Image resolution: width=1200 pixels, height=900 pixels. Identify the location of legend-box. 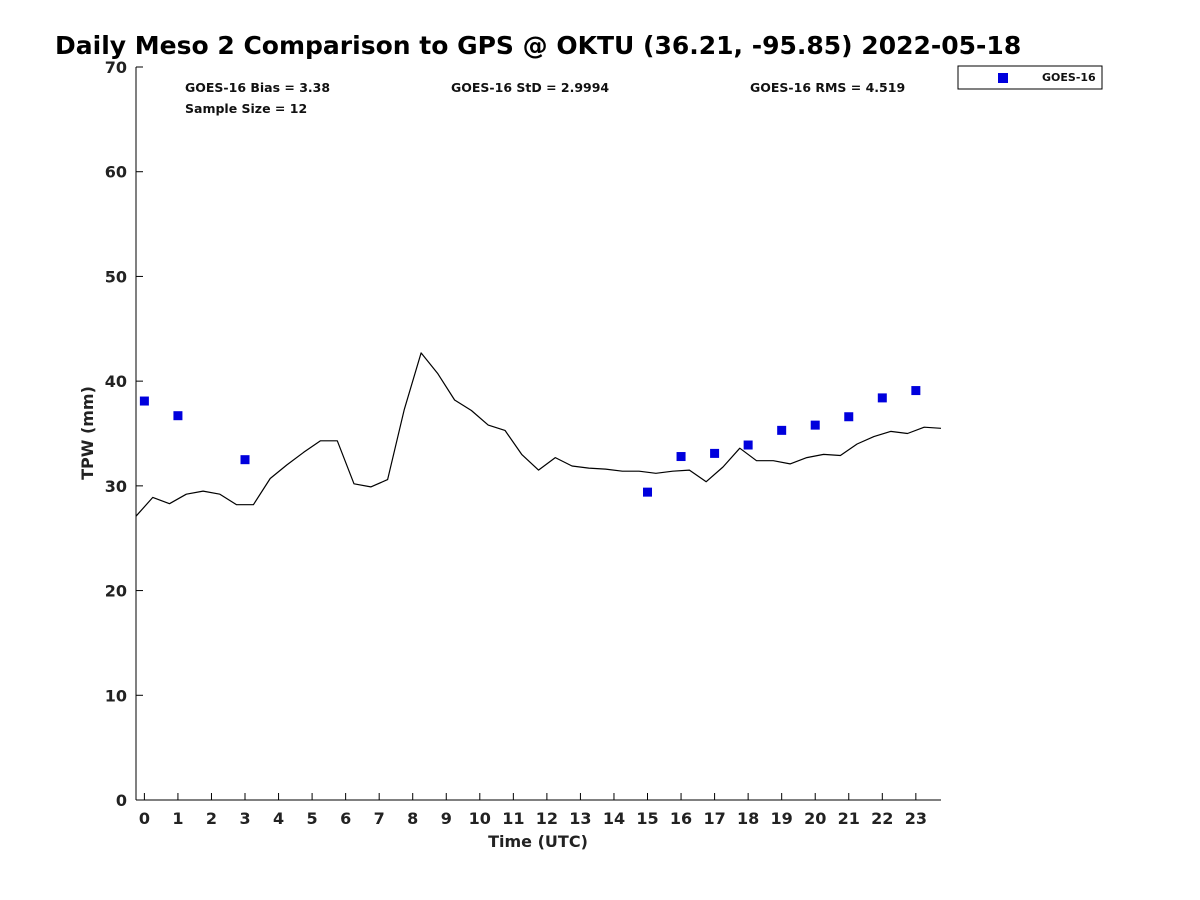
(1030, 77).